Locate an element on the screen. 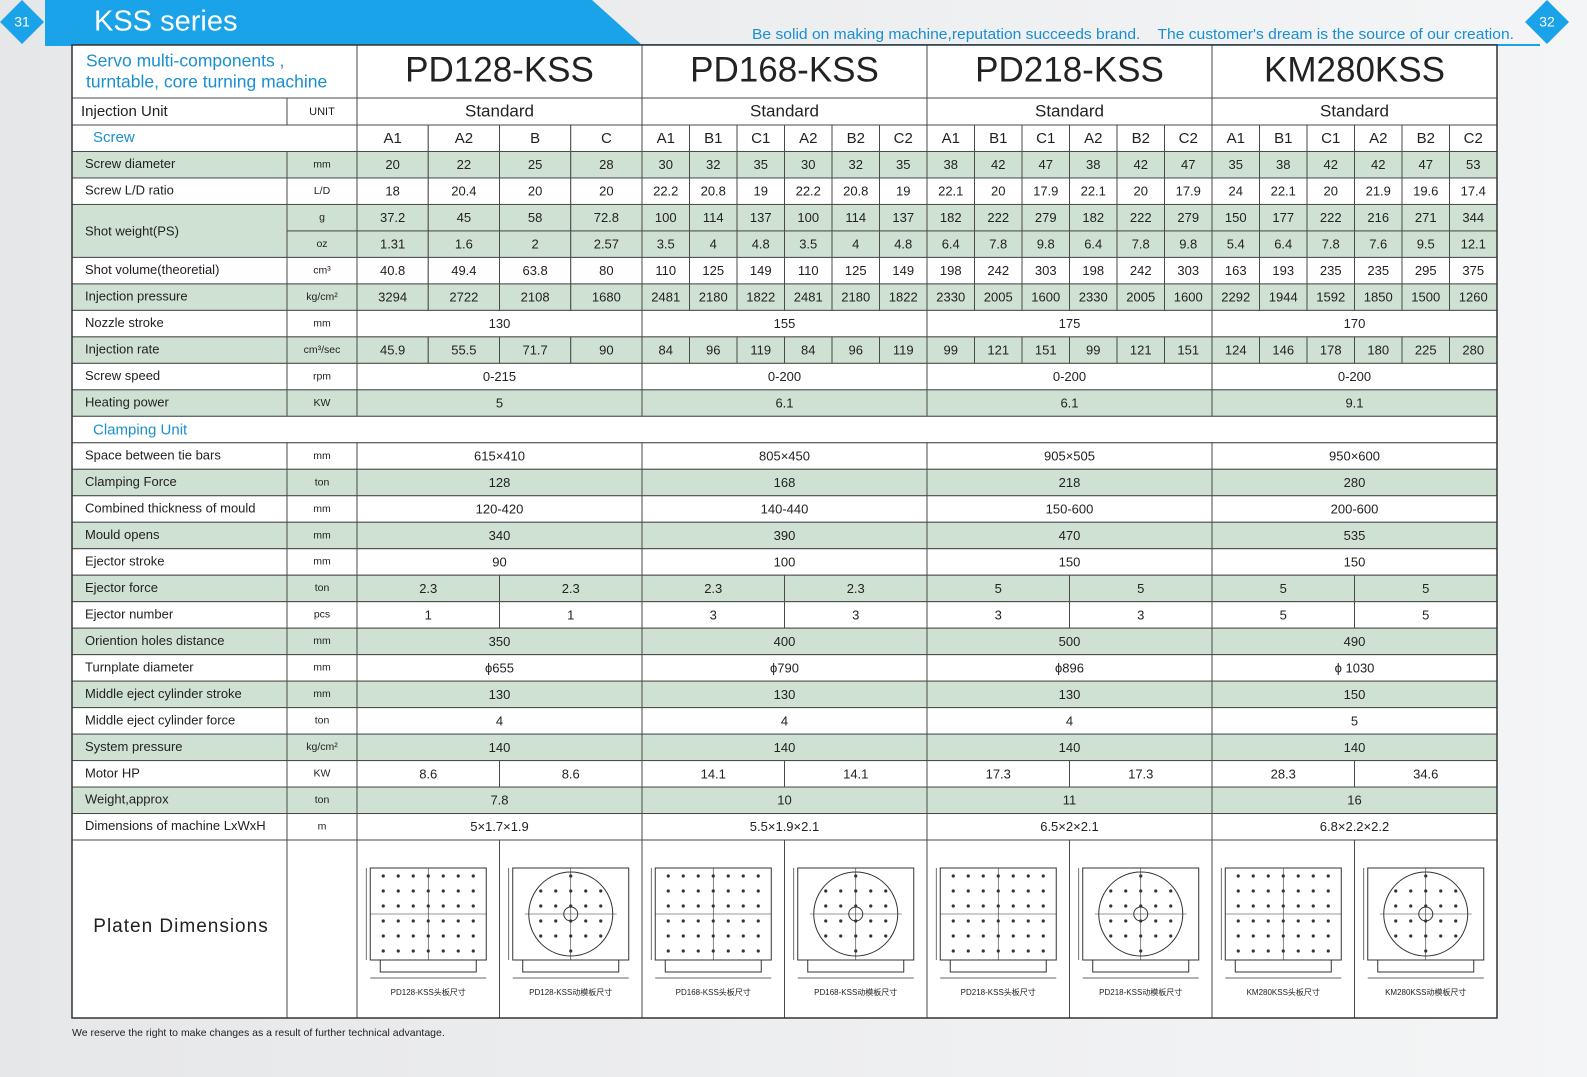 Image resolution: width=1587 pixels, height=1077 pixels. cell-value: 80 is located at coordinates (606, 270).